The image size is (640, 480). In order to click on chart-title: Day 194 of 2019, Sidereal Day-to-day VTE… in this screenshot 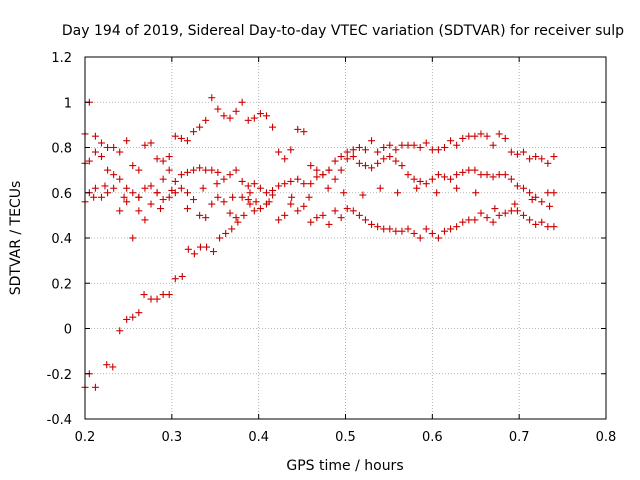, I will do `click(343, 31)`.